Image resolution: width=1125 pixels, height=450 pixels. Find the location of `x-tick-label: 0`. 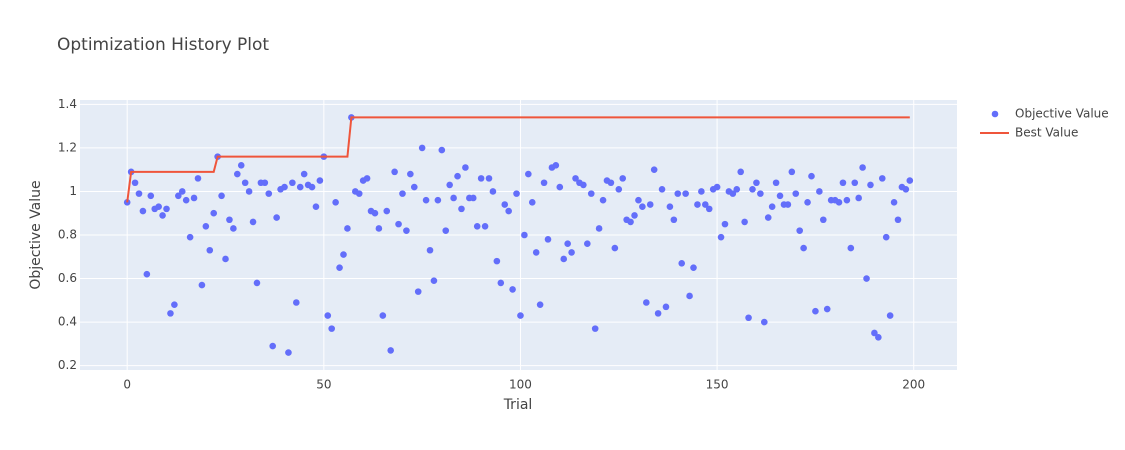

x-tick-label: 0 is located at coordinates (127, 385).